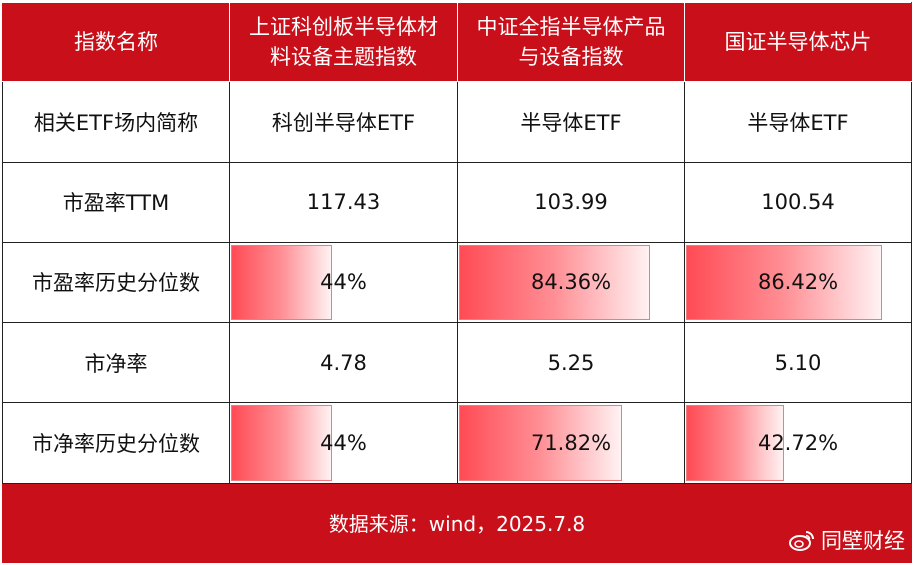  I want to click on row-label: 相关ETF场内简称, so click(116, 122).